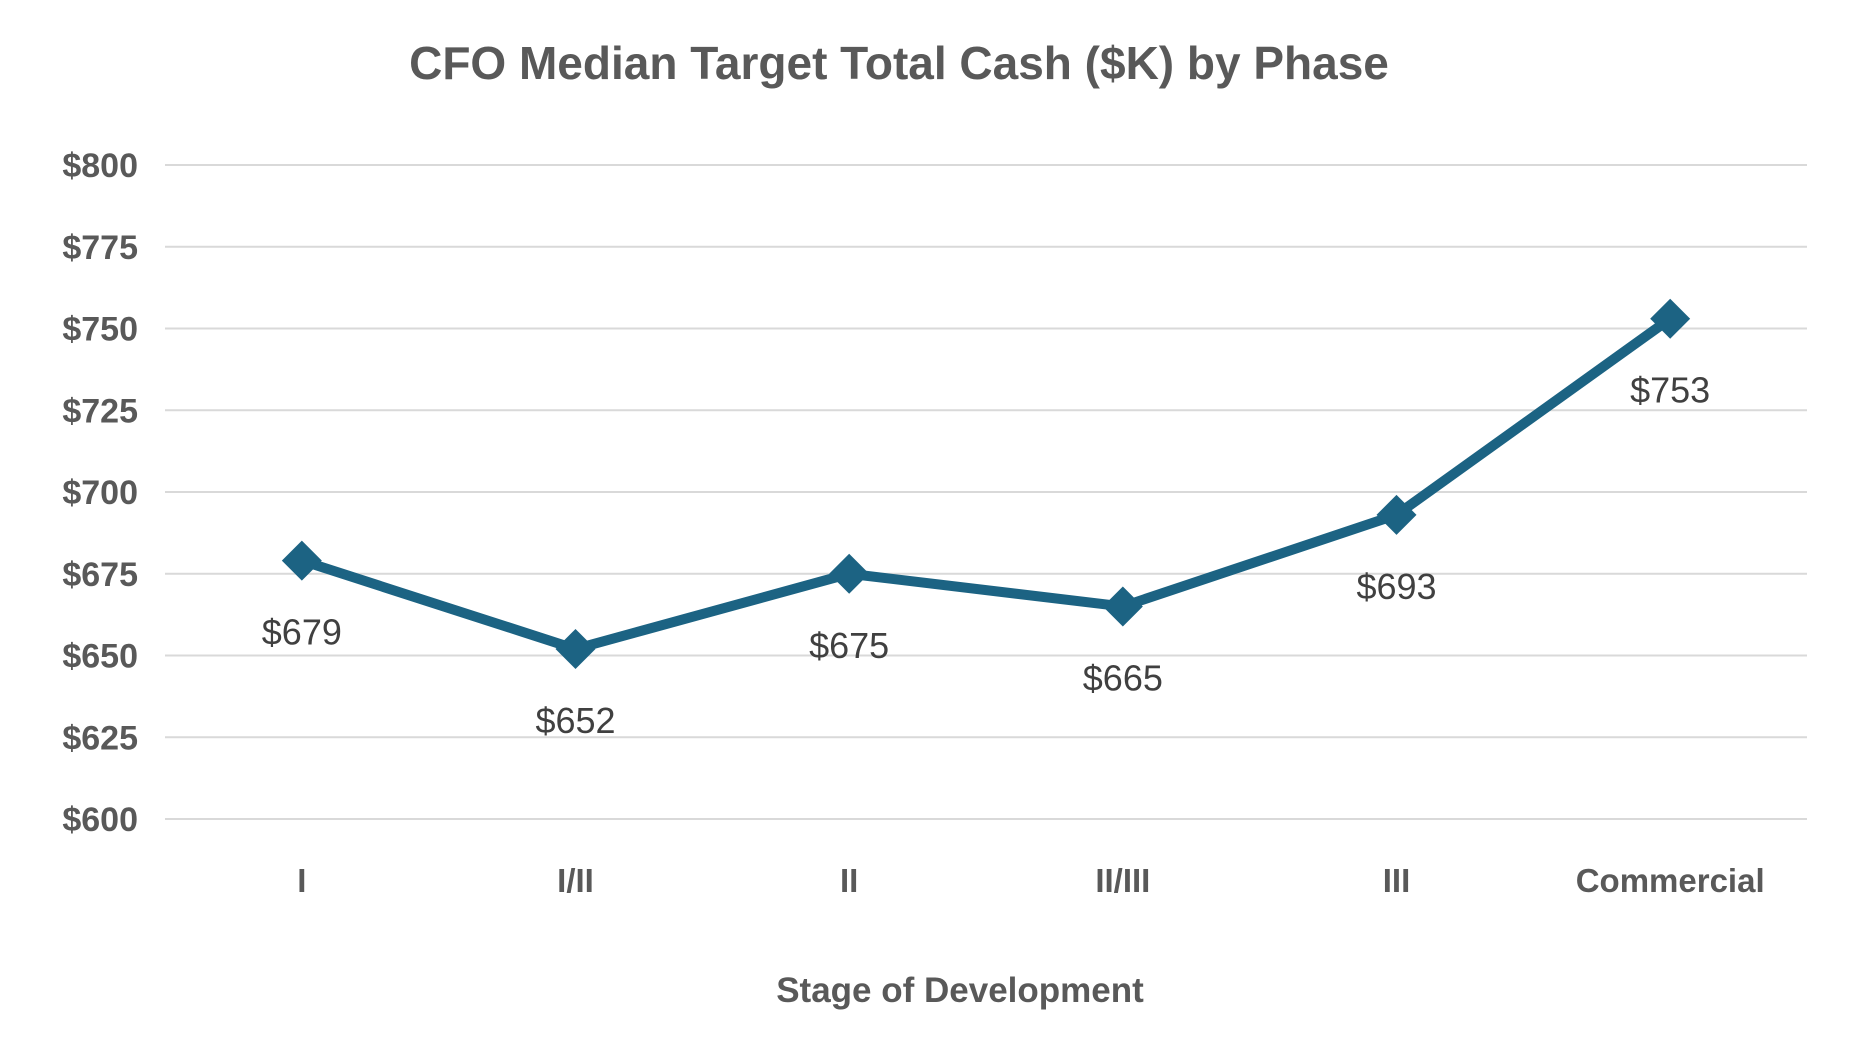 The image size is (1858, 1038). What do you see at coordinates (301, 880) in the screenshot?
I see `x-axis-tick-label: I` at bounding box center [301, 880].